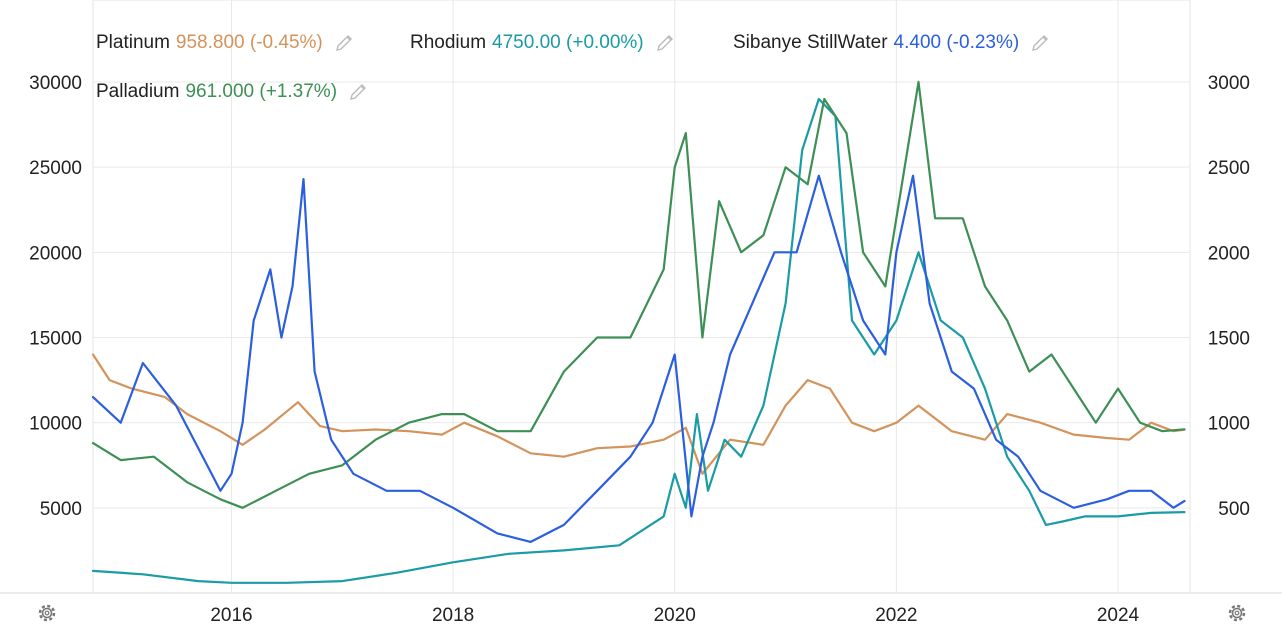  I want to click on right-tick-label: 2500, so click(1229, 168).